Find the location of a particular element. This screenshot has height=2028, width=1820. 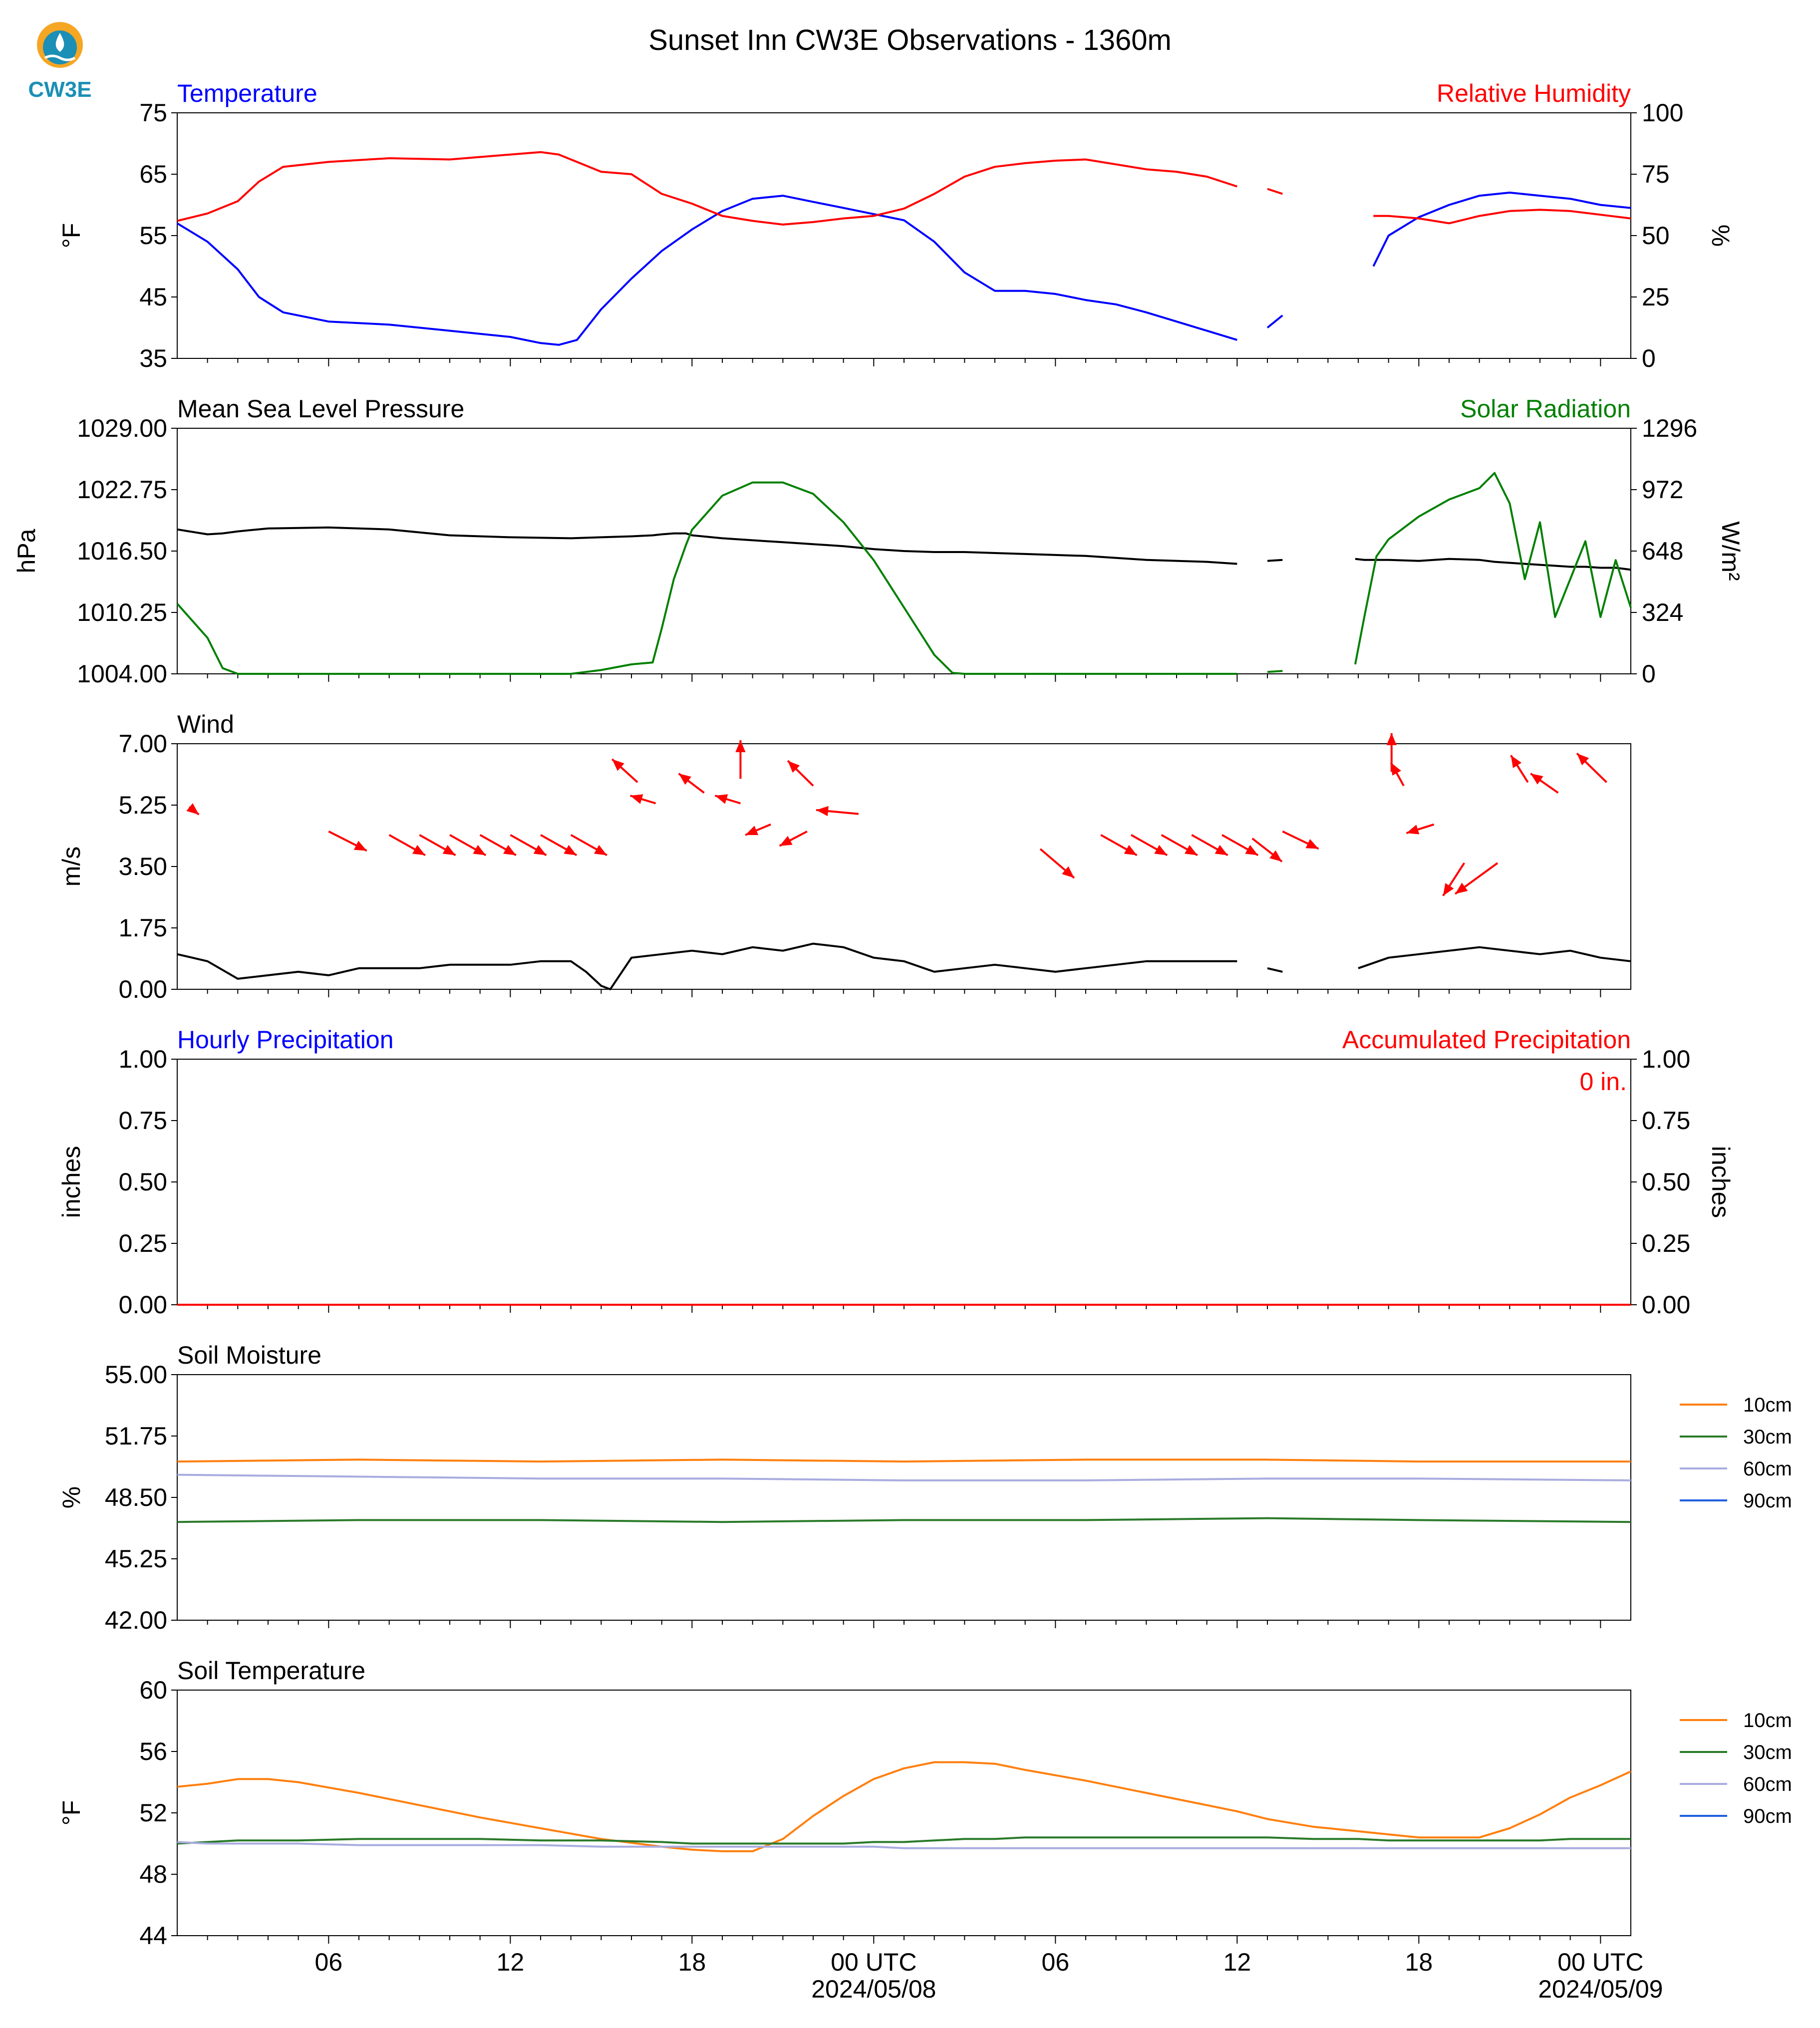

y-tick-label-right: 0 is located at coordinates (1649, 358).